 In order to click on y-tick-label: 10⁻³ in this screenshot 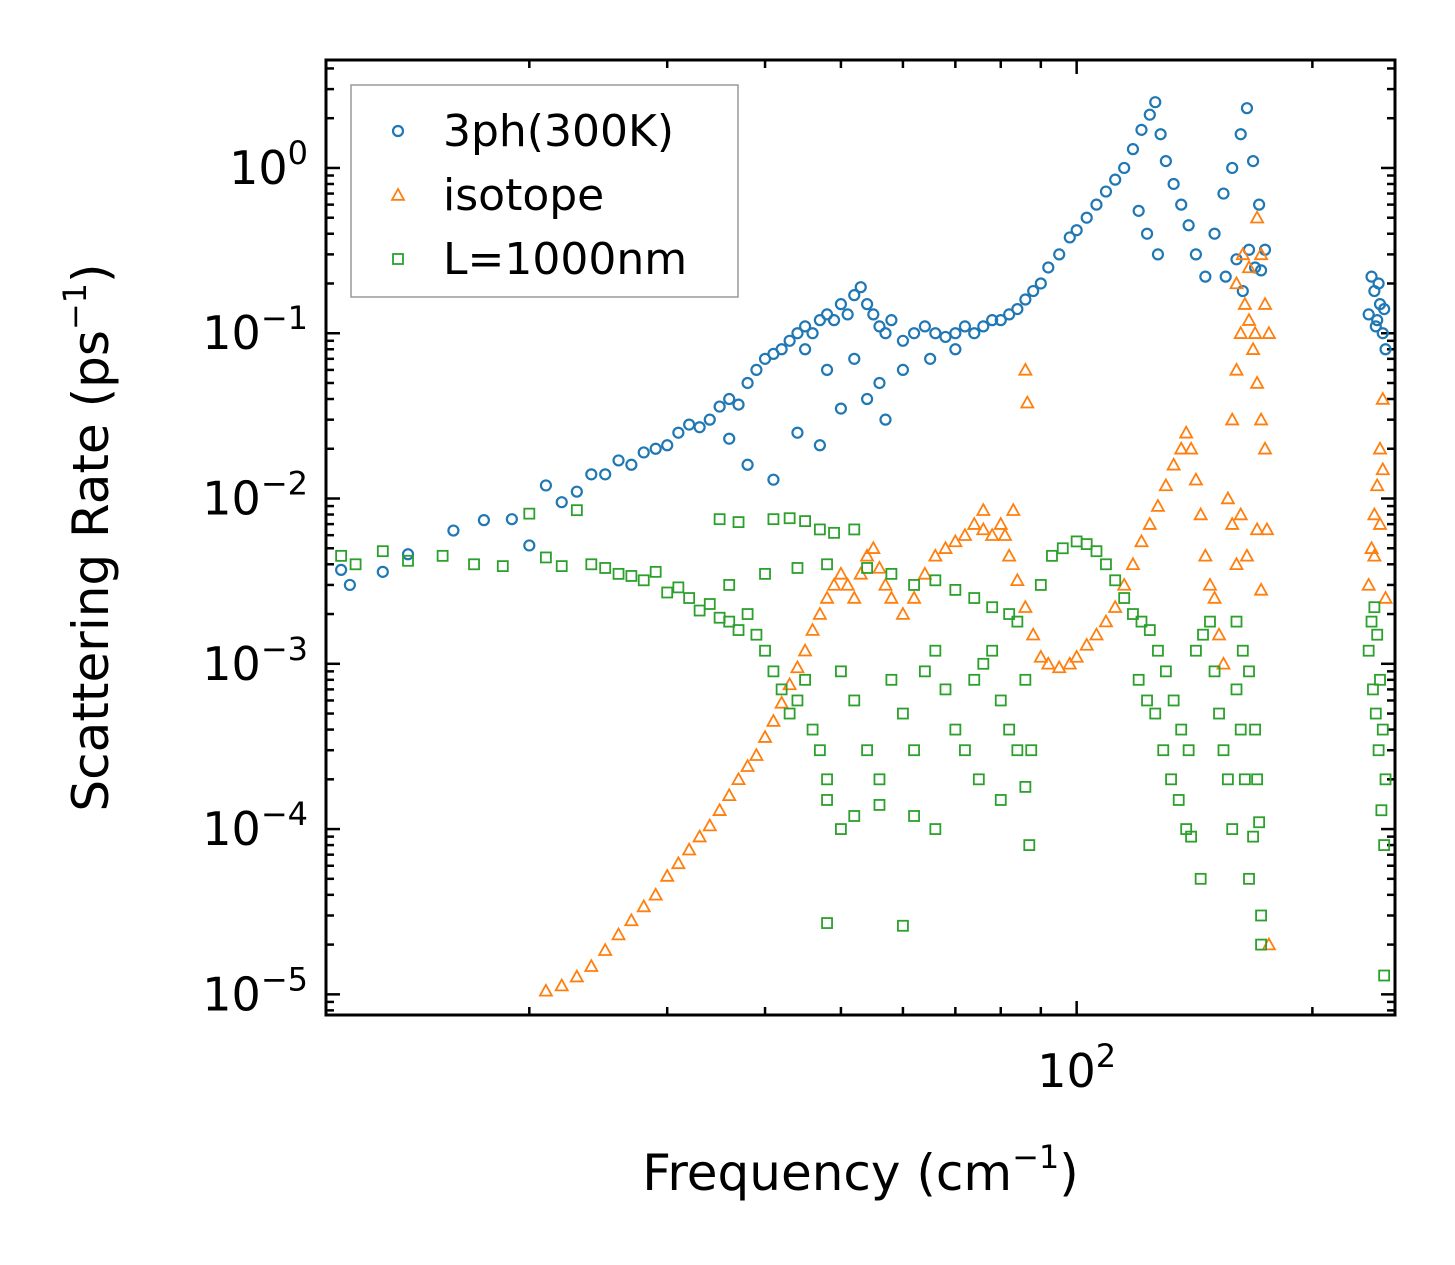, I will do `click(255, 660)`.